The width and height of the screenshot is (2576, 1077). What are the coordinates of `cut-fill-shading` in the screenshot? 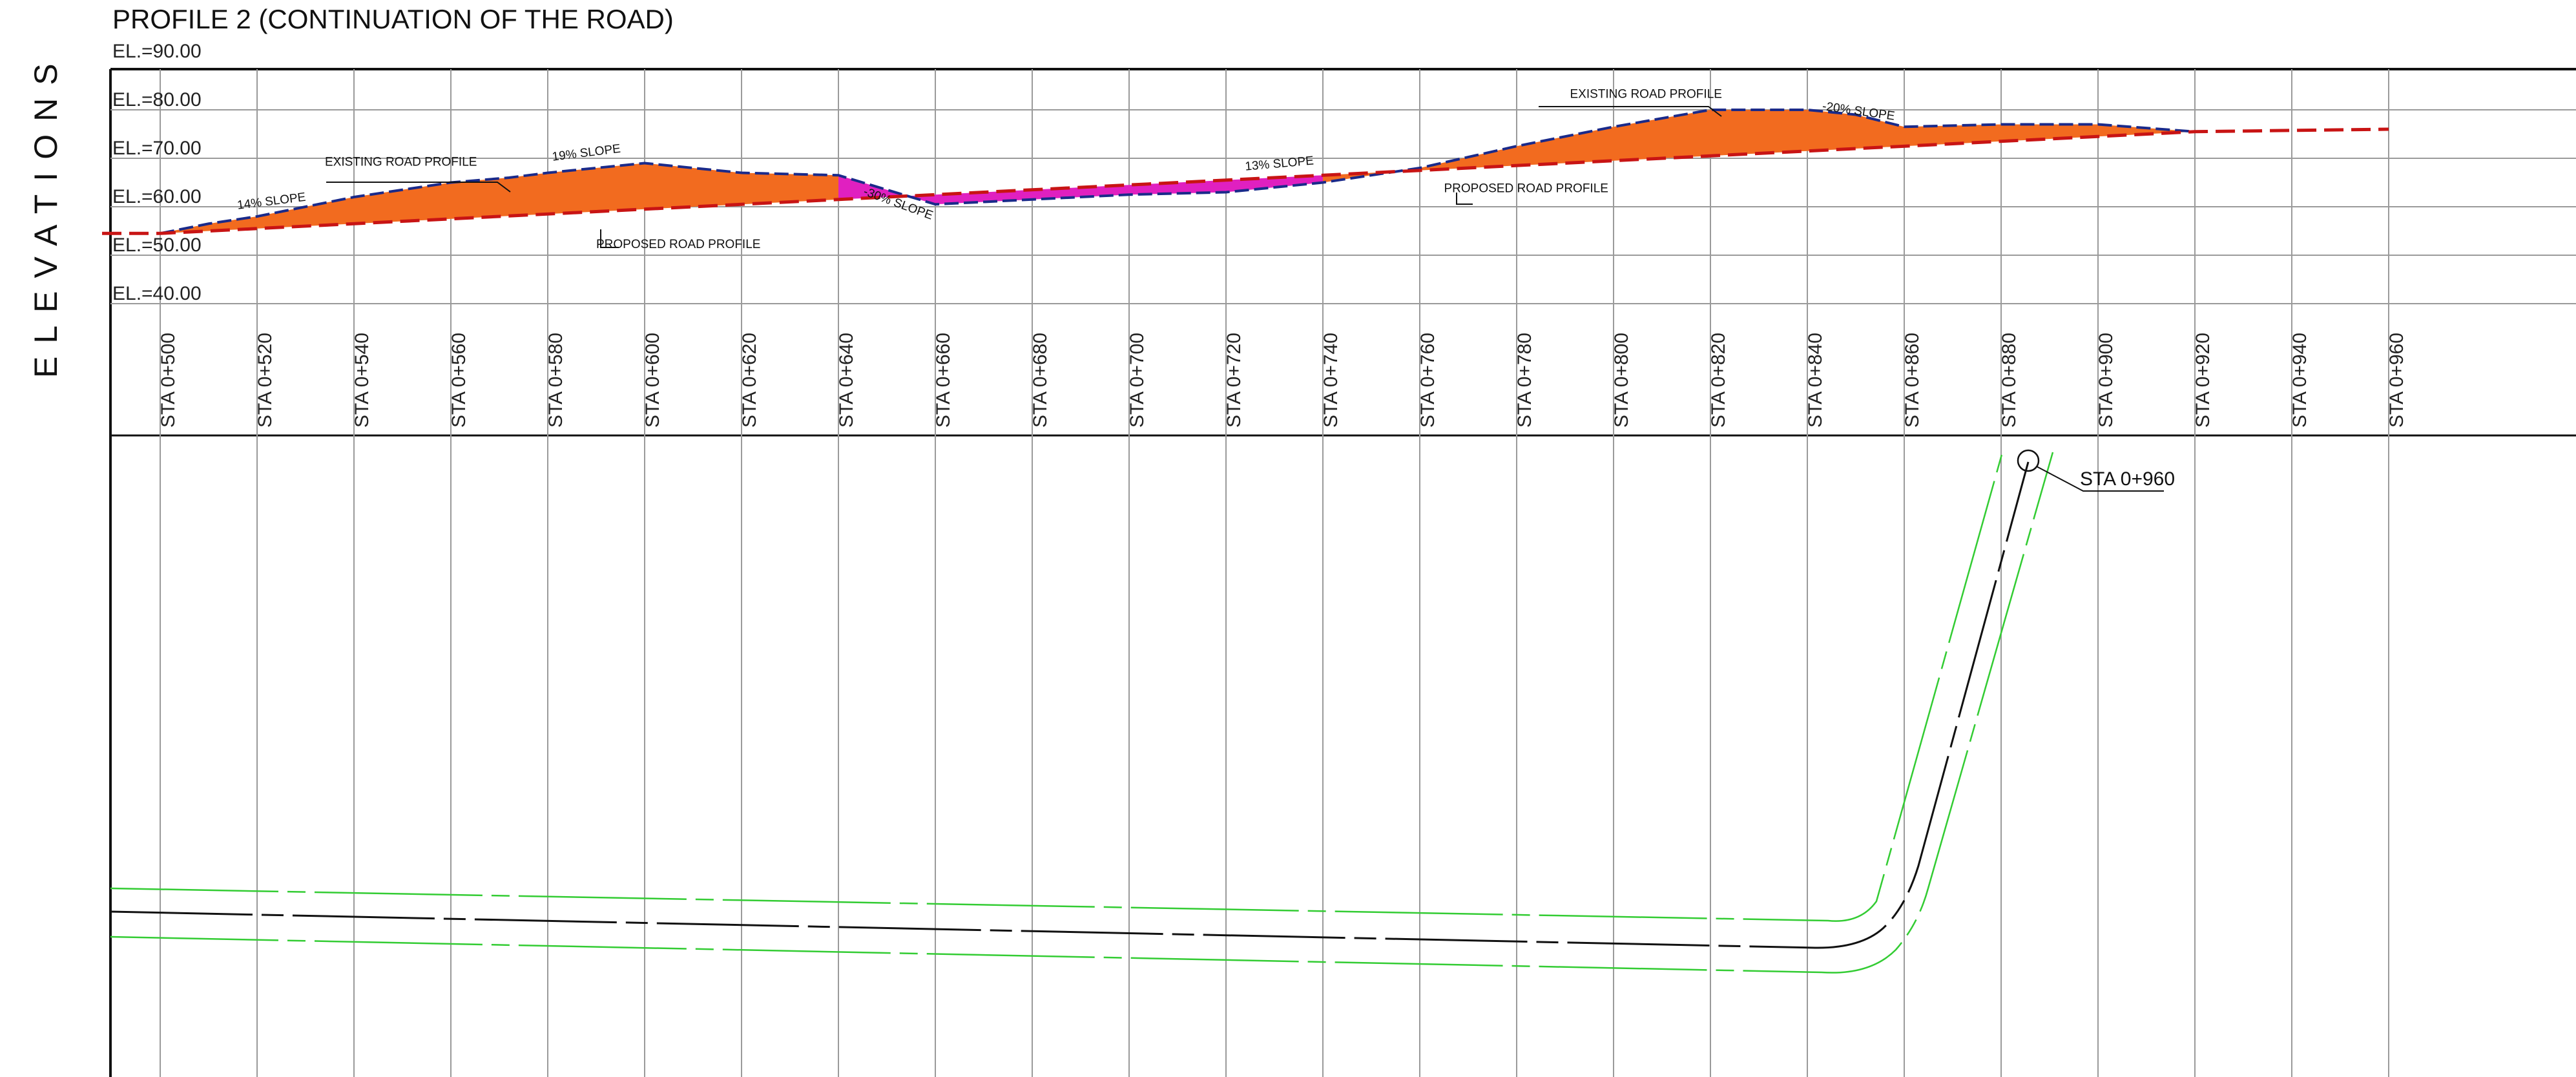 It's located at (1177, 172).